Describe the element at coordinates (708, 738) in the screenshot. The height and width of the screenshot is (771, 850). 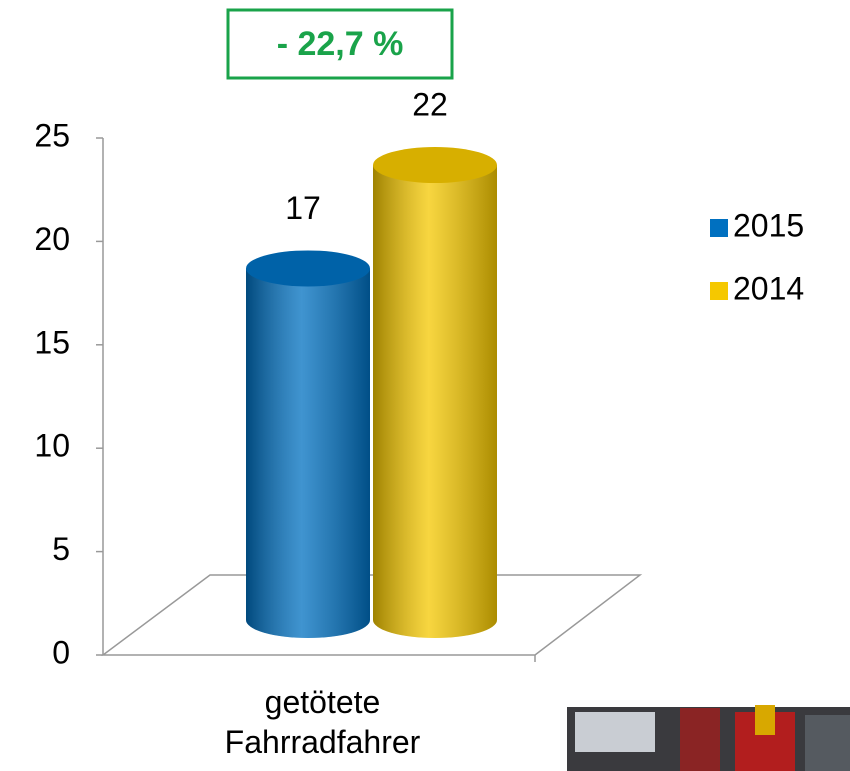
I see `photo` at that location.